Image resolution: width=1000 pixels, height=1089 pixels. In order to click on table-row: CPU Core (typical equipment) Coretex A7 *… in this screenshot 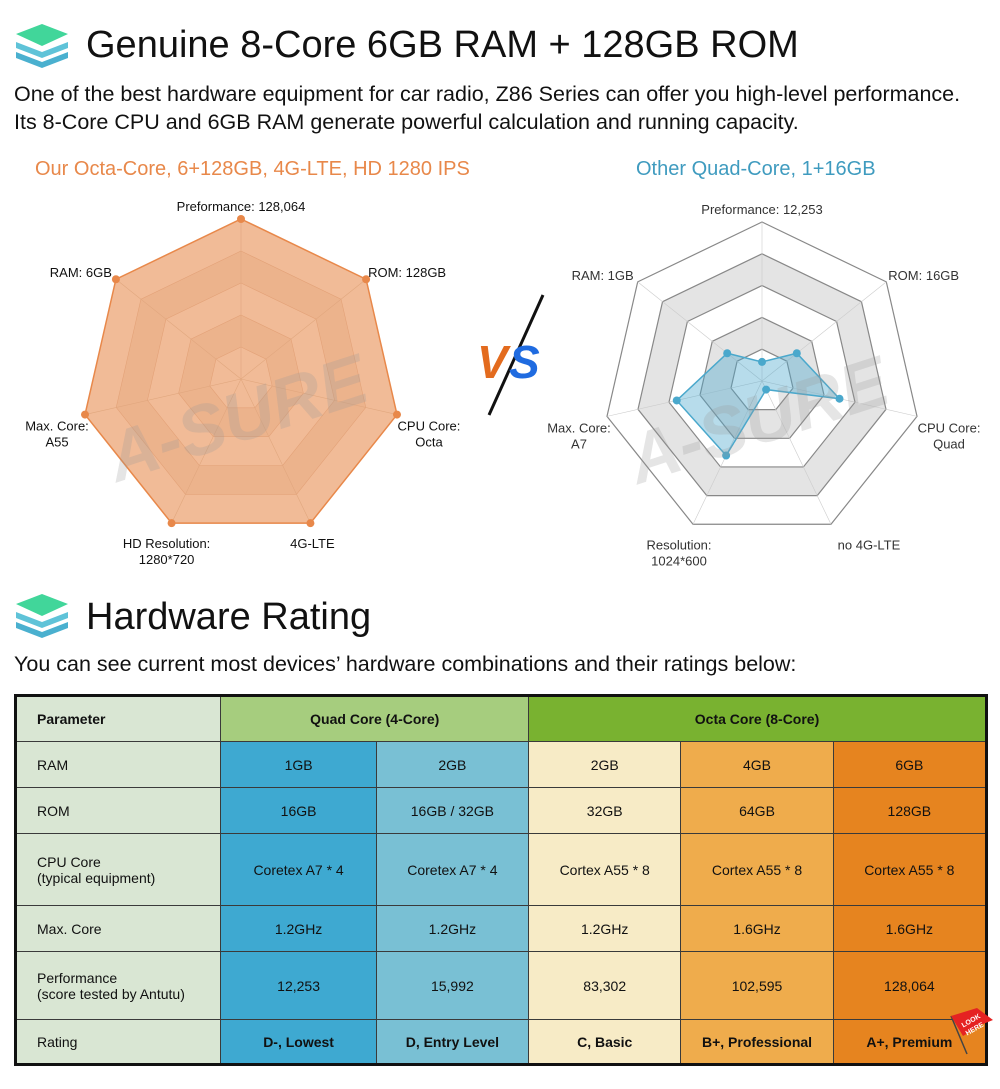, I will do `click(501, 869)`.